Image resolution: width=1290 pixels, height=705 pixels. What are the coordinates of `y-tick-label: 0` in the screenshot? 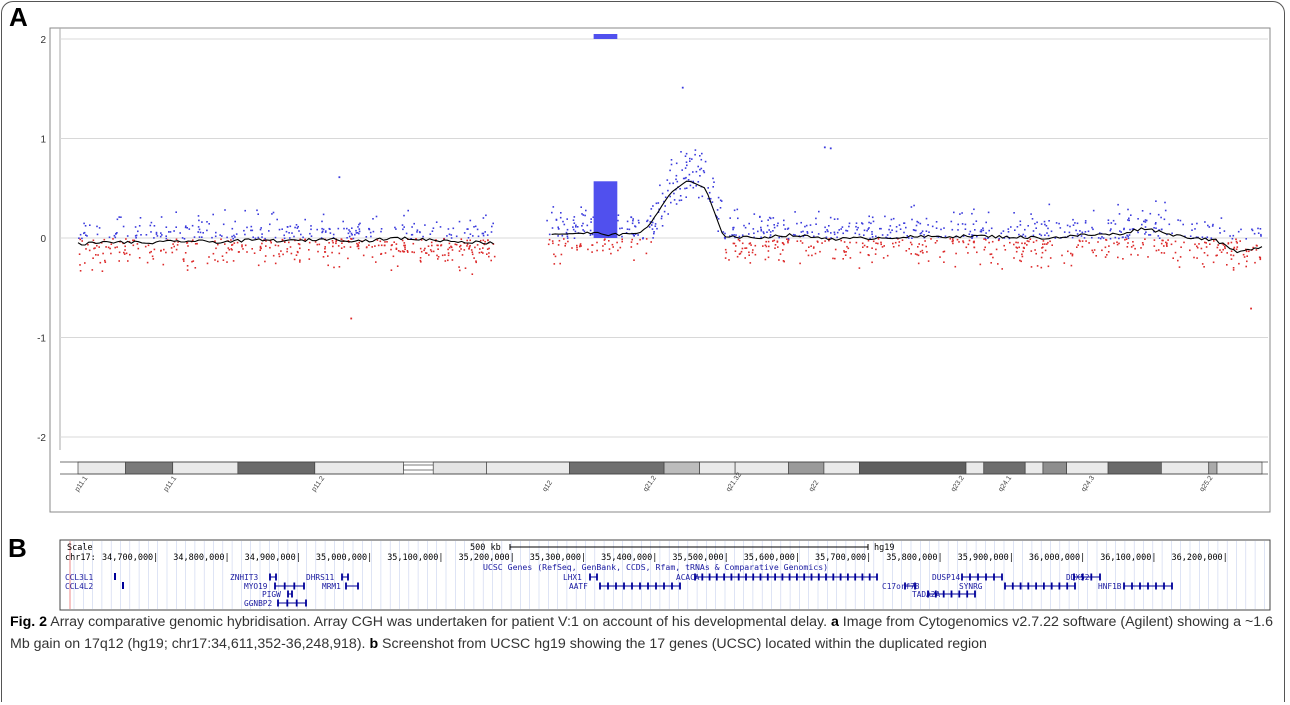 It's located at (43, 239).